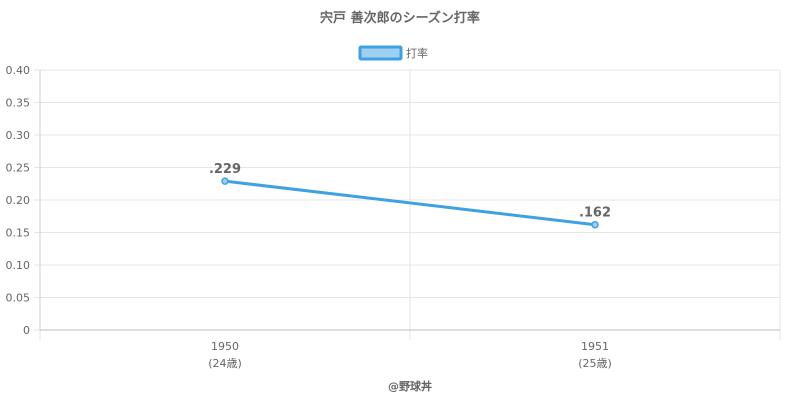 This screenshot has width=800, height=400. Describe the element at coordinates (380, 53) in the screenshot. I see `legend-swatch` at that location.